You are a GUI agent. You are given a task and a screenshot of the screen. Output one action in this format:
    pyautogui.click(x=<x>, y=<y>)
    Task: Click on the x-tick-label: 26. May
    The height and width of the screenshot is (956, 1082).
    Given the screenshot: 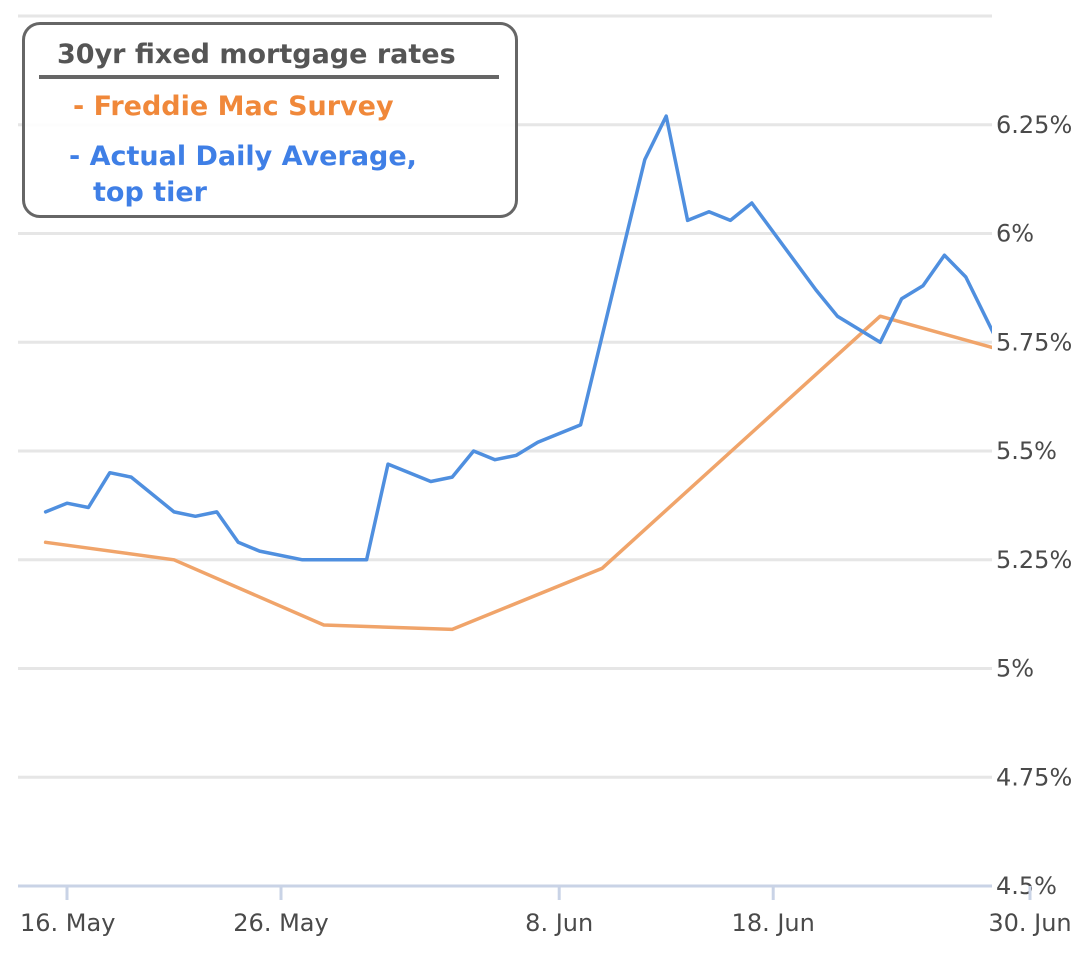 What is the action you would take?
    pyautogui.click(x=280, y=923)
    